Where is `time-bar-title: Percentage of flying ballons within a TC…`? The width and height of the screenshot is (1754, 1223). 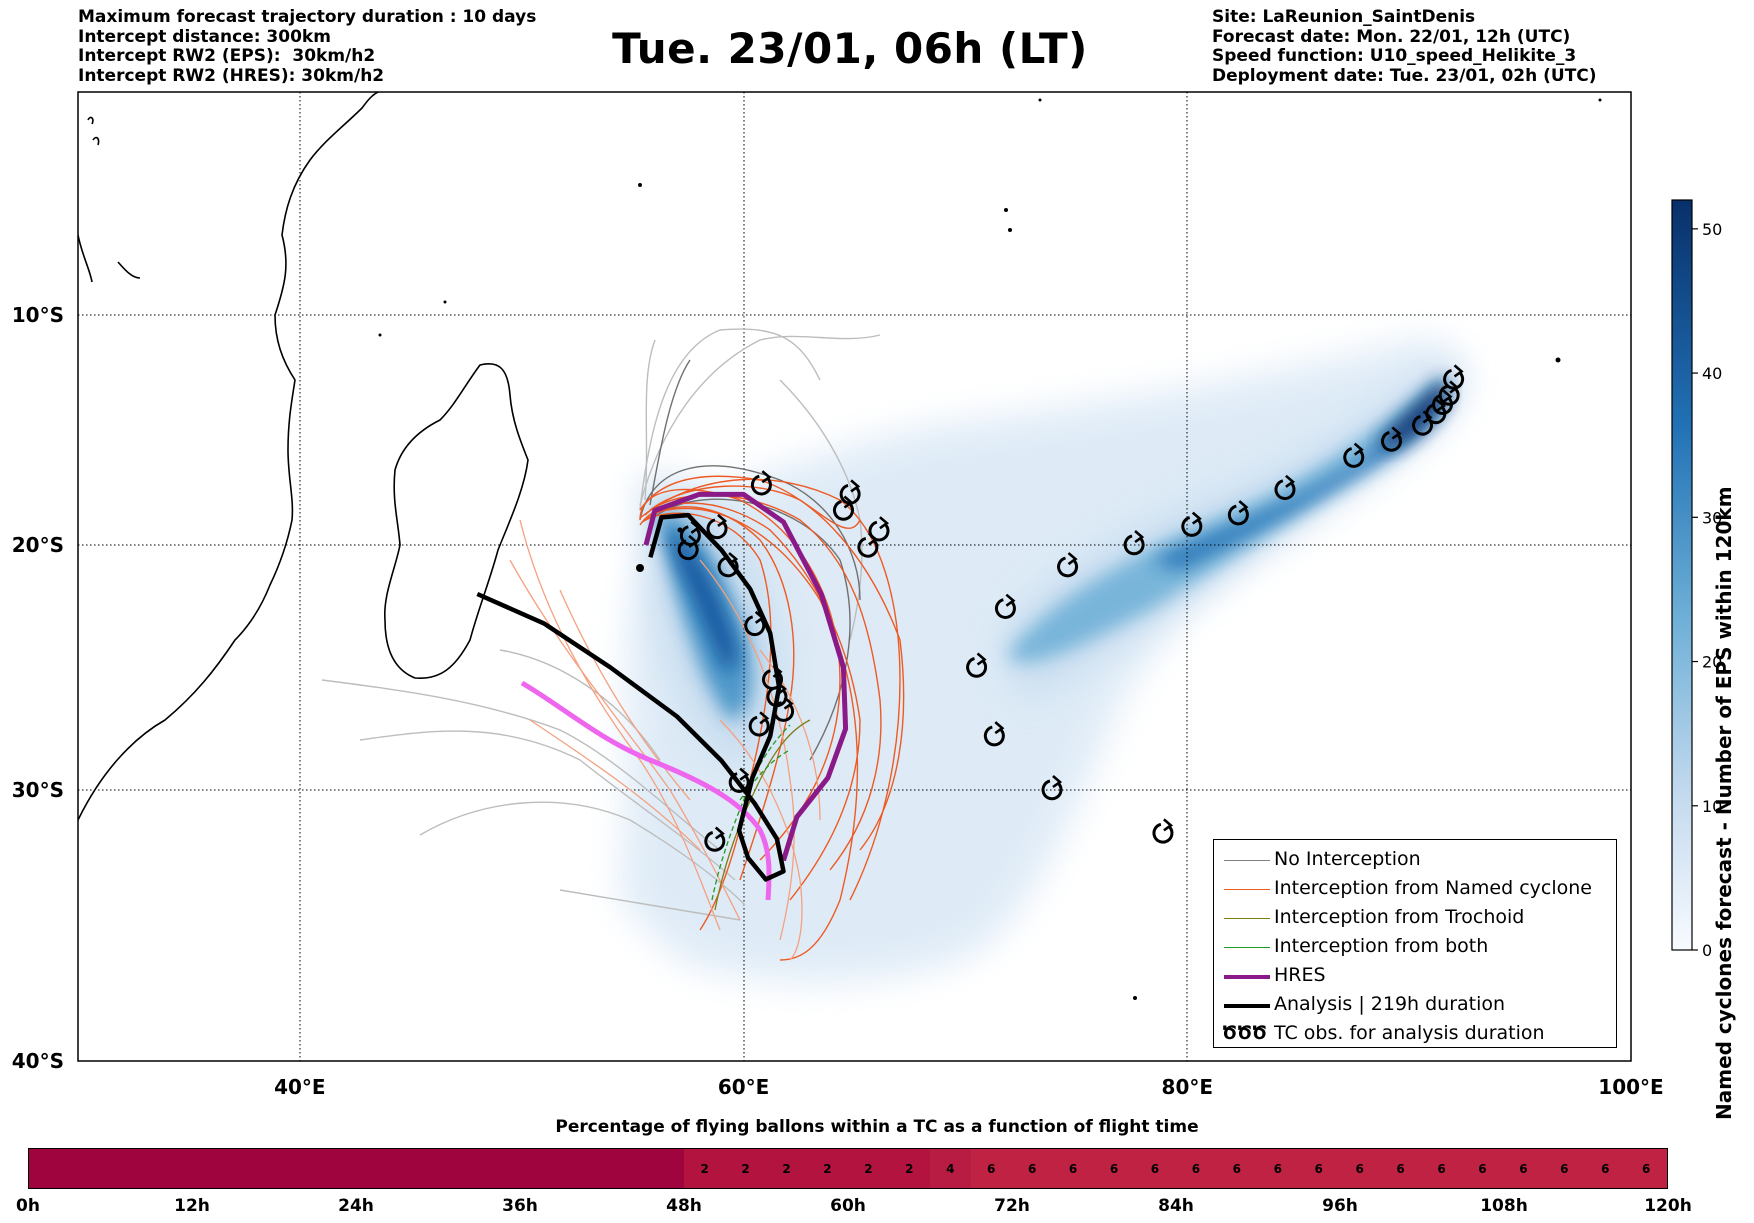 time-bar-title: Percentage of flying ballons within a TC… is located at coordinates (877, 1127).